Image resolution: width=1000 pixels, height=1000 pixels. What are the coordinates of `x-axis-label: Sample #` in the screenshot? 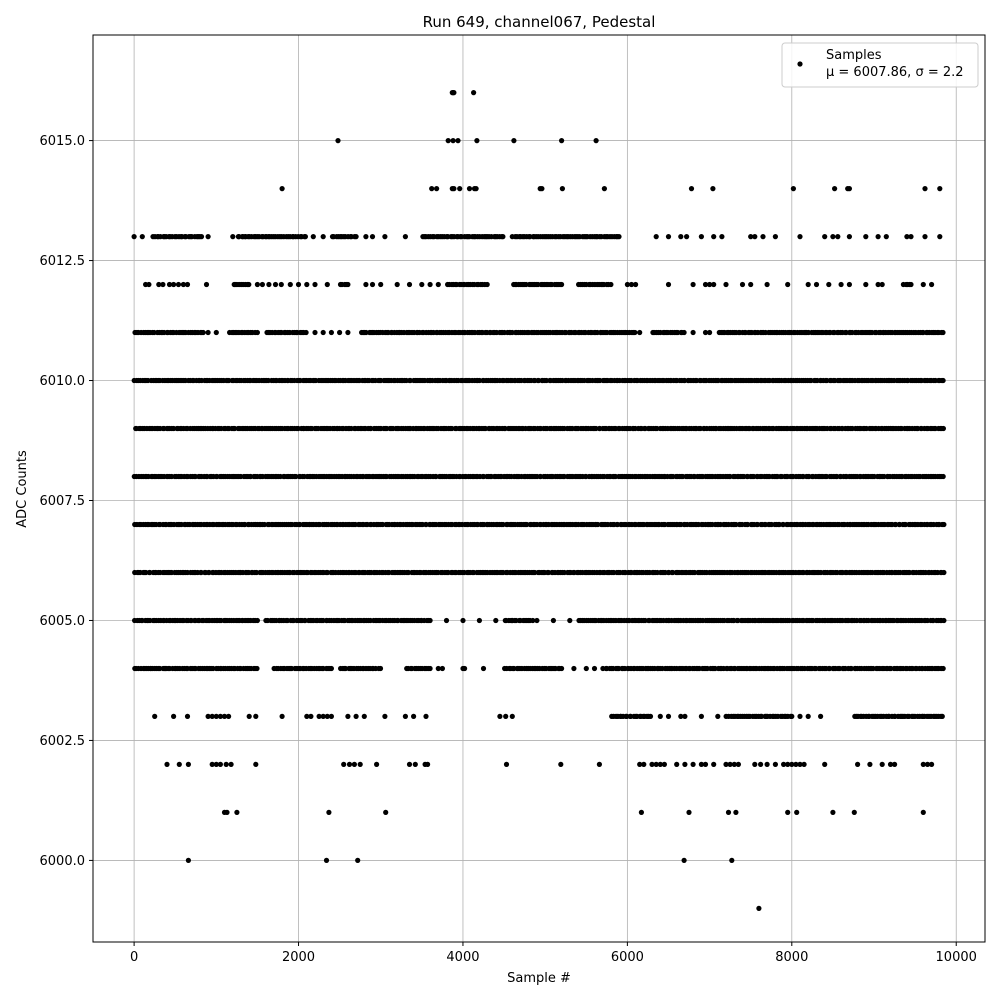 It's located at (539, 978).